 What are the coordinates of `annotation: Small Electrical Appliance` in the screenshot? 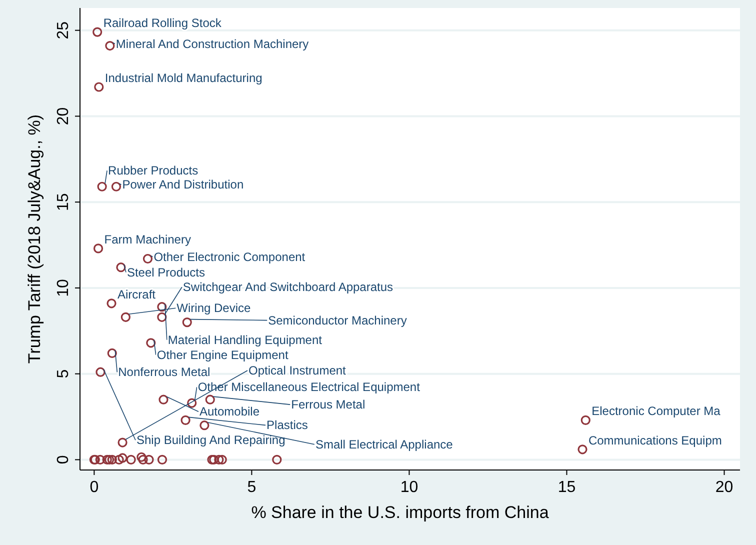 It's located at (384, 444).